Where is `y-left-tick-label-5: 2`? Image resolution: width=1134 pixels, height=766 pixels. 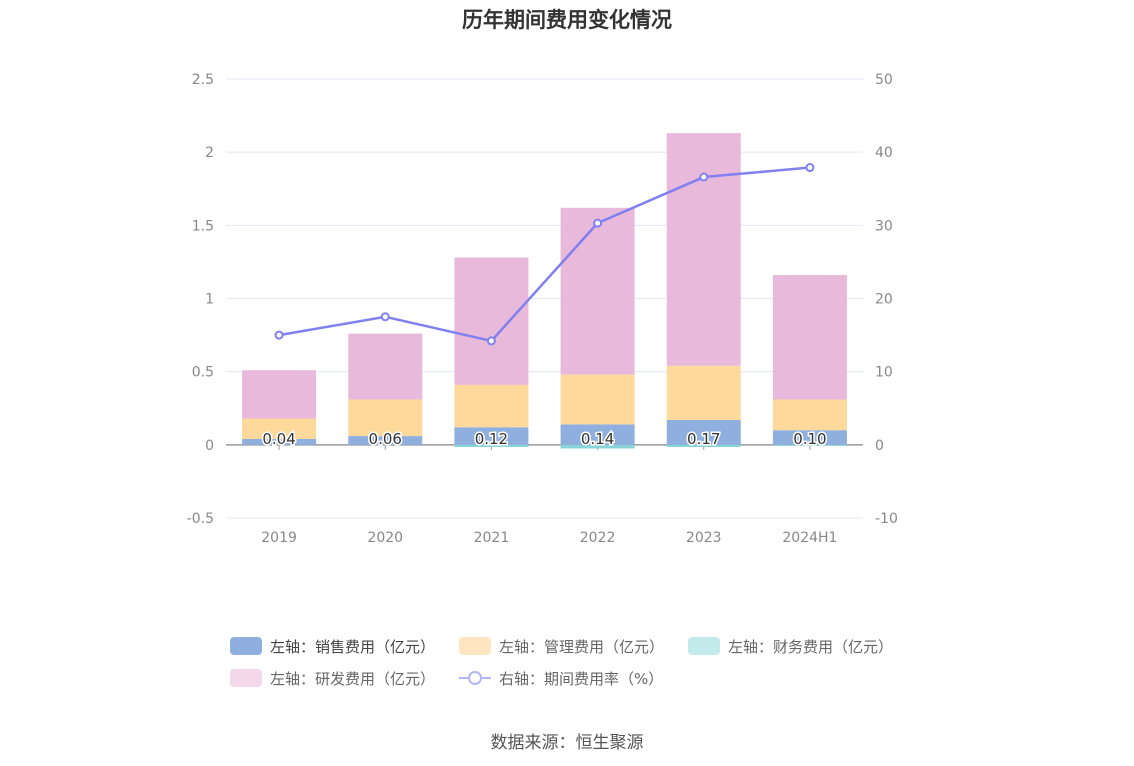 y-left-tick-label-5: 2 is located at coordinates (209, 153).